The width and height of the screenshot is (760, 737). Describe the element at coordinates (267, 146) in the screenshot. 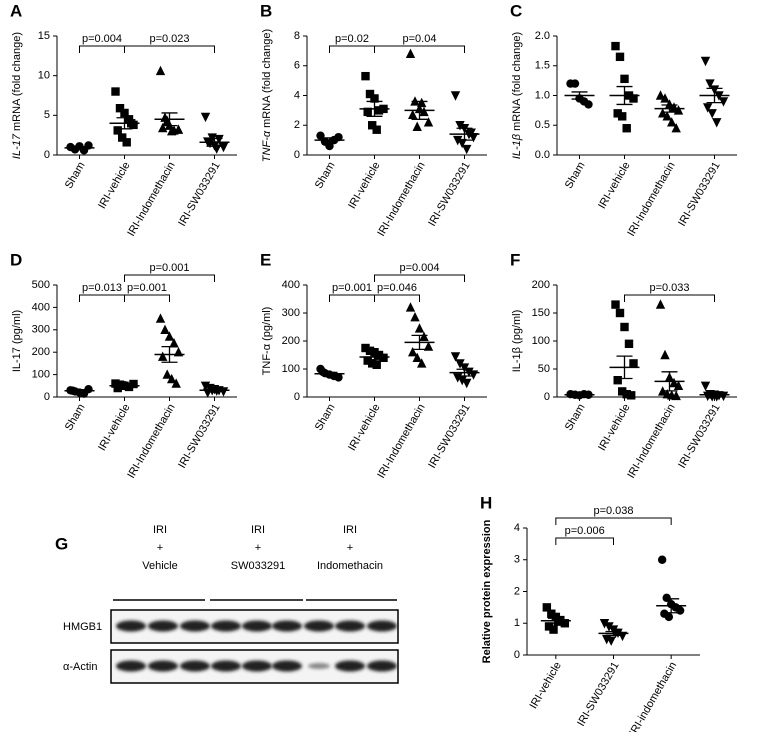

I see `y-axis-label-gene: TNF-α` at that location.